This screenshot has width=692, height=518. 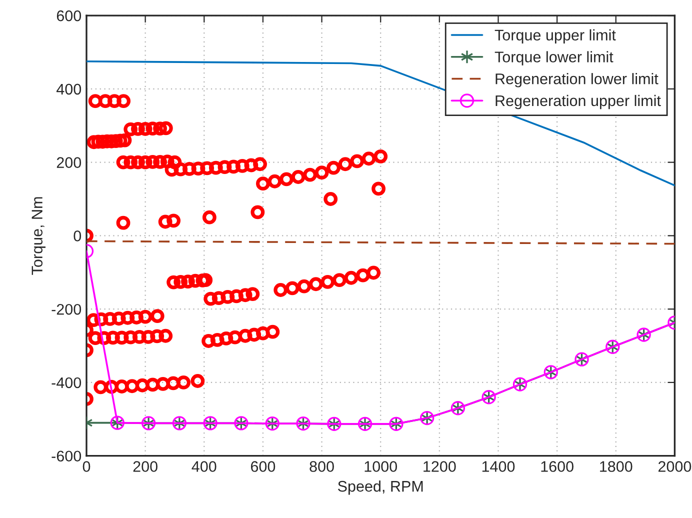 What do you see at coordinates (554, 58) in the screenshot?
I see `legend-label: Torque lower limit` at bounding box center [554, 58].